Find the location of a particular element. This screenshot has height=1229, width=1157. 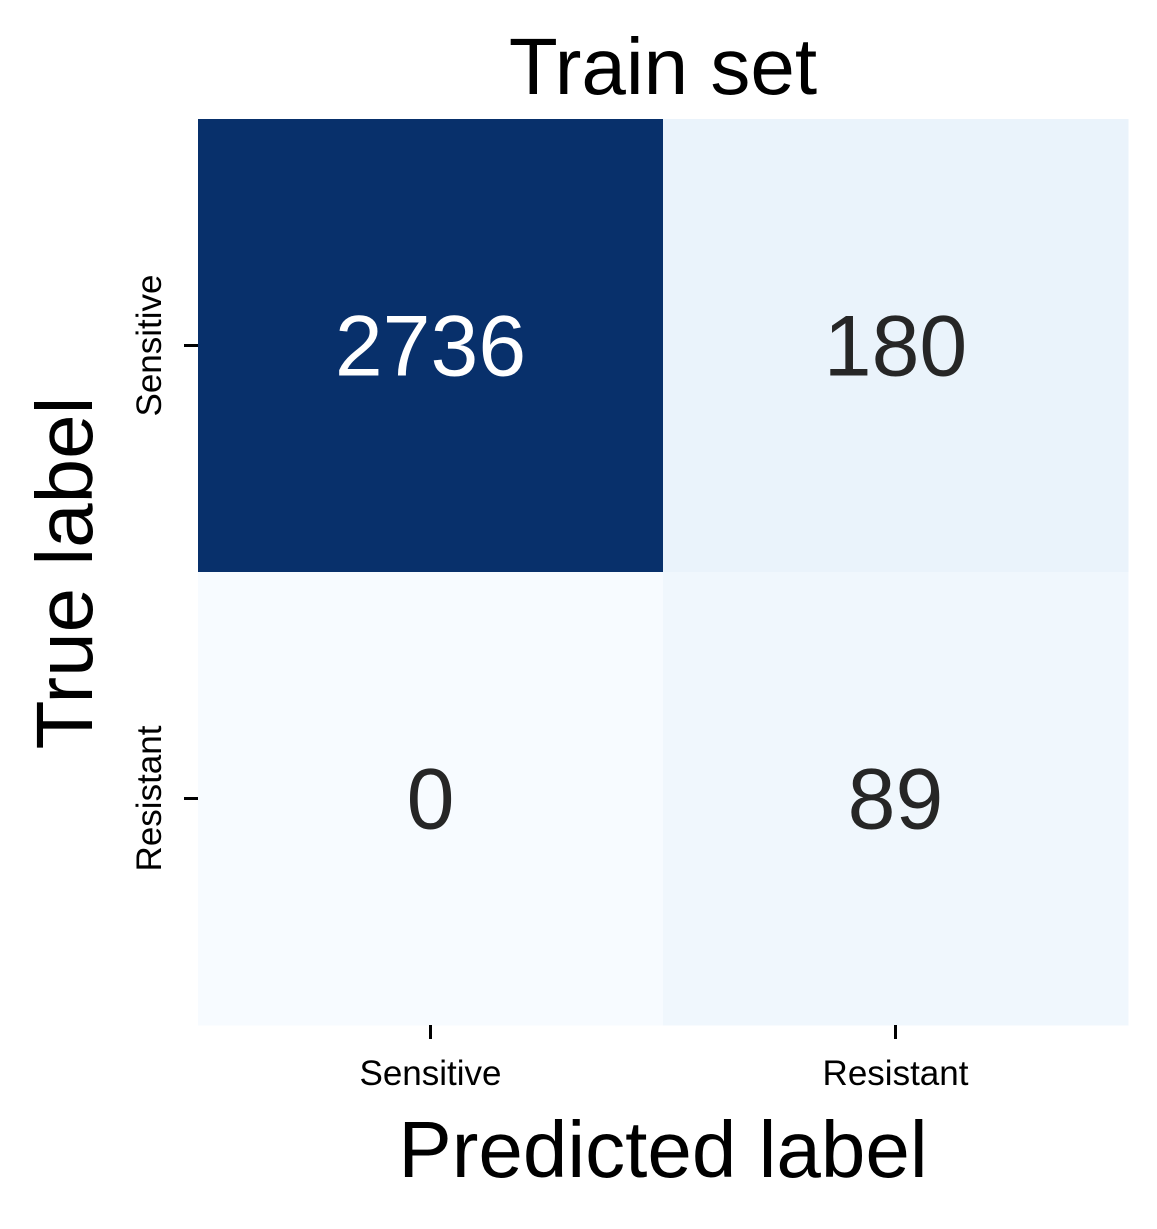

chart-title: Train set is located at coordinates (663, 66).